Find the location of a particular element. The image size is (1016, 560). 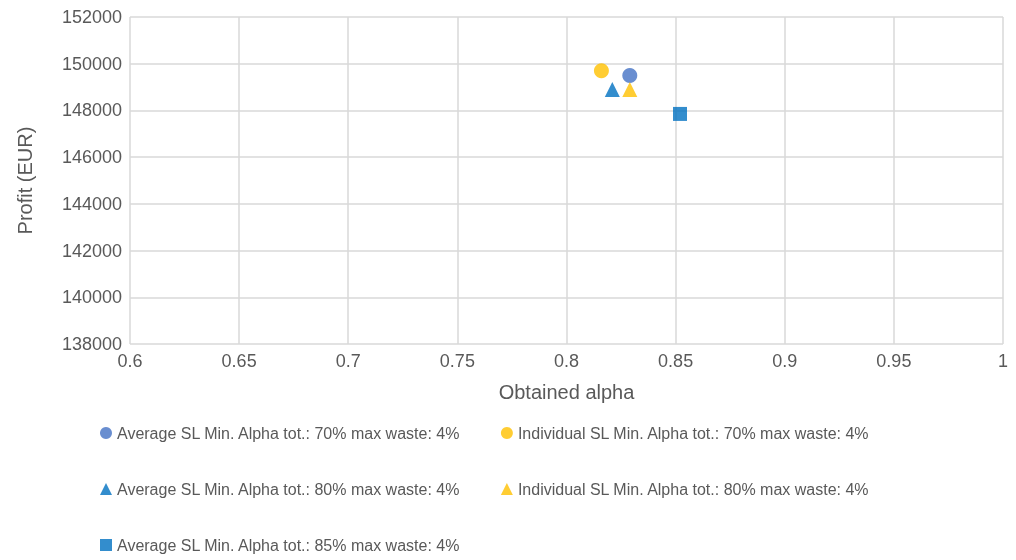

x-tick-label: 0.7 is located at coordinates (348, 361).